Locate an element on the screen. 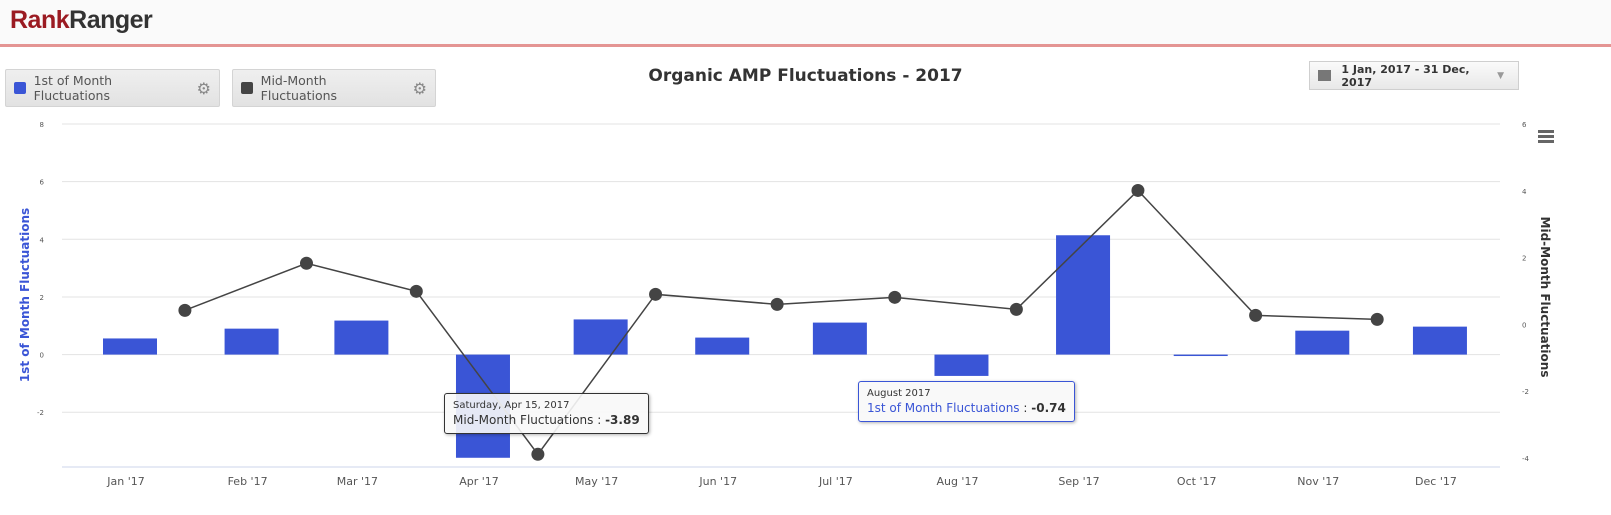  tooltip-date: August 2017 is located at coordinates (899, 393).